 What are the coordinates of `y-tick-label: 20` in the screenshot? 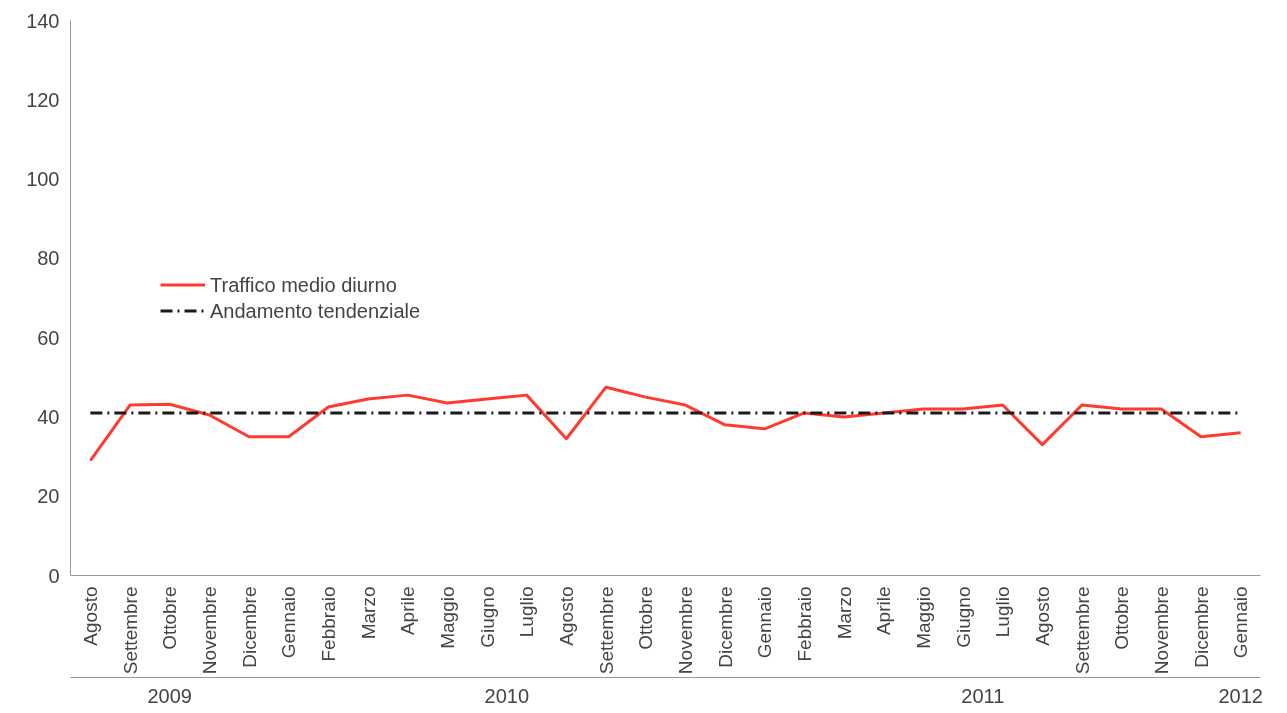 It's located at (48, 496).